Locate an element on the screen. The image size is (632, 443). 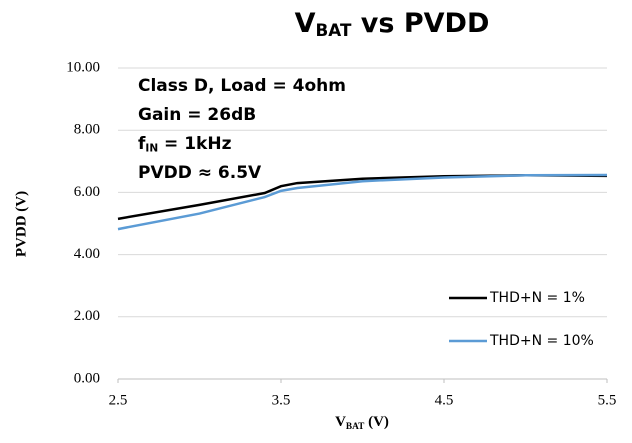
text-part: (V) is located at coordinates (376, 422).